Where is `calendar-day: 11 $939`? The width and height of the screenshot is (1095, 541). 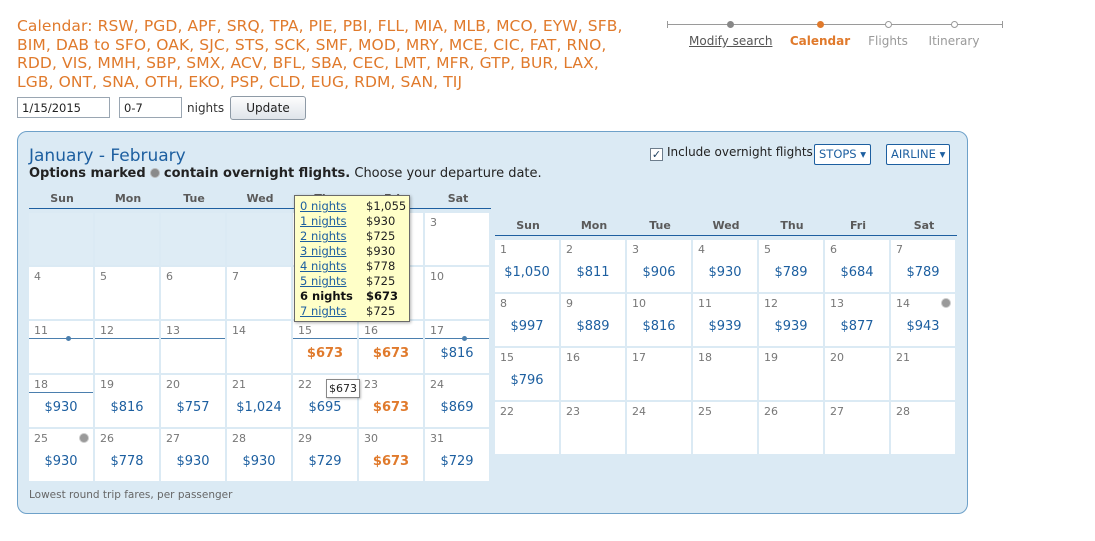 calendar-day: 11 $939 is located at coordinates (725, 320).